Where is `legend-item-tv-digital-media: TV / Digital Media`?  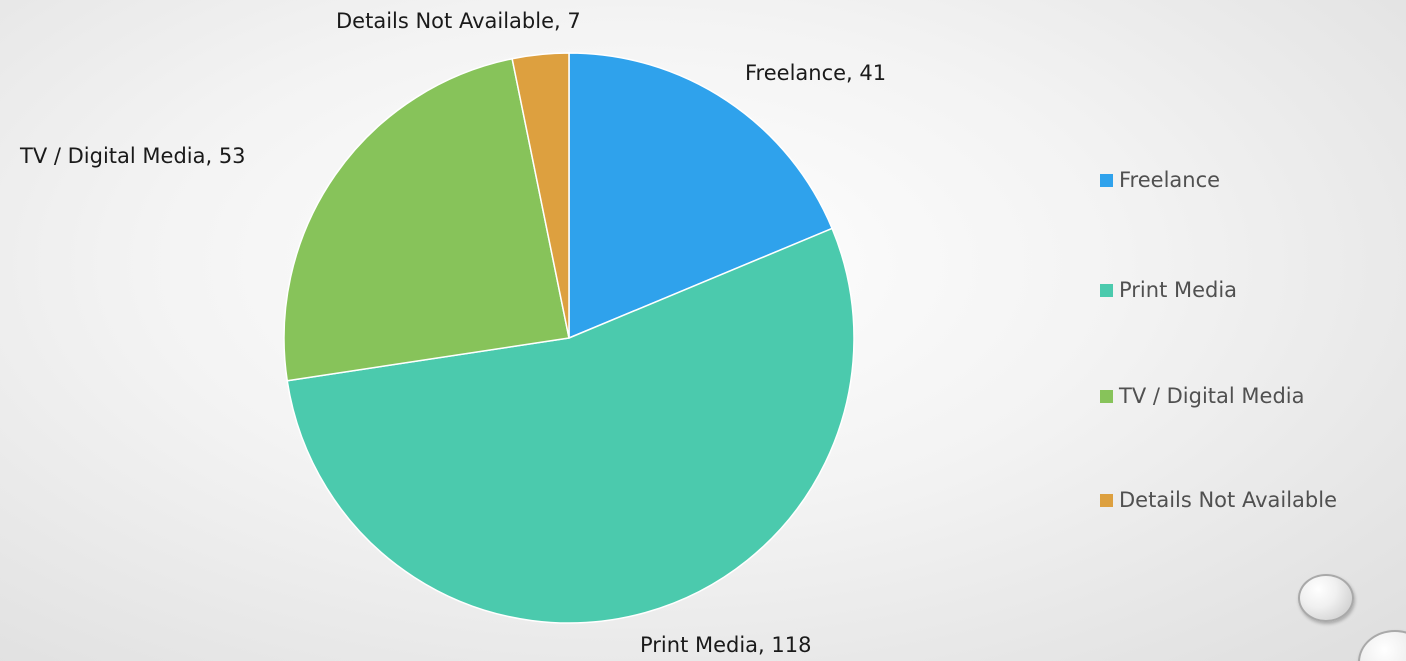
legend-item-tv-digital-media: TV / Digital Media is located at coordinates (1202, 396).